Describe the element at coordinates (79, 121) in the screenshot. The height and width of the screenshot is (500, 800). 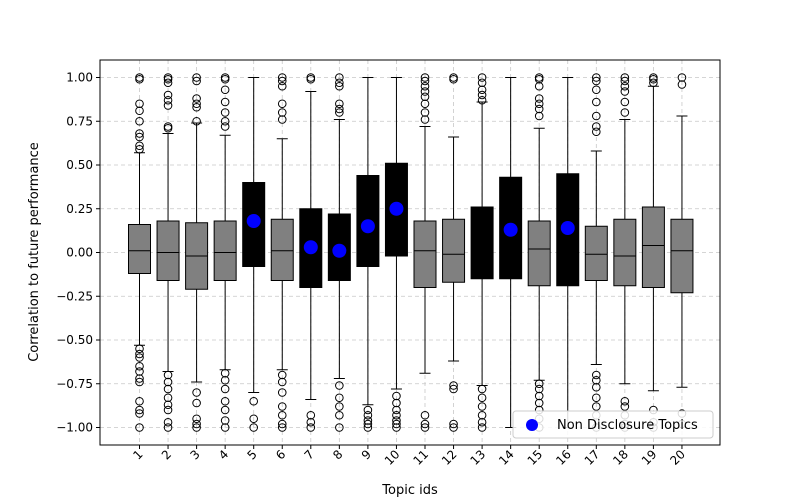
I see `y-tick-label: 0.75` at that location.